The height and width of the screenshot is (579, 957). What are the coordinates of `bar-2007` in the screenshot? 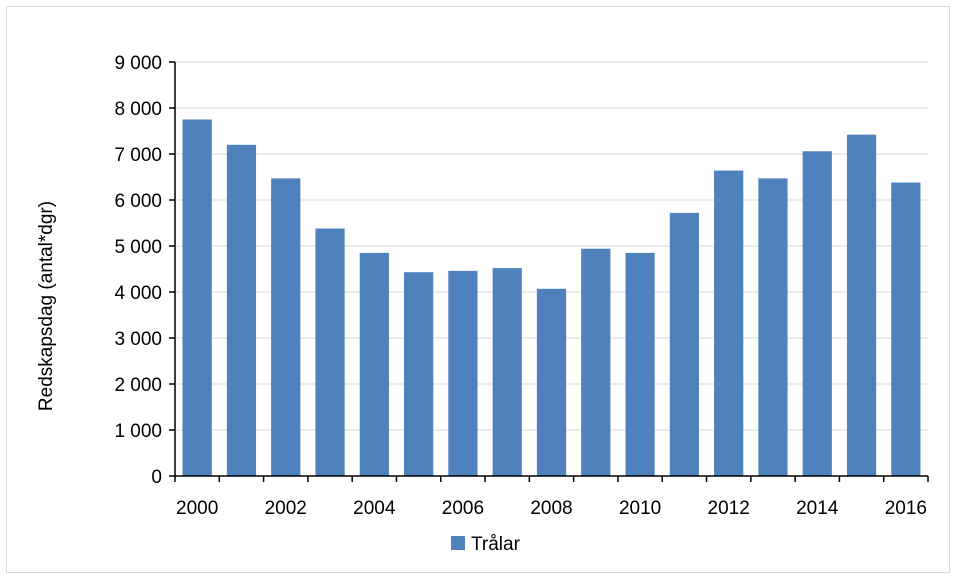 It's located at (507, 372).